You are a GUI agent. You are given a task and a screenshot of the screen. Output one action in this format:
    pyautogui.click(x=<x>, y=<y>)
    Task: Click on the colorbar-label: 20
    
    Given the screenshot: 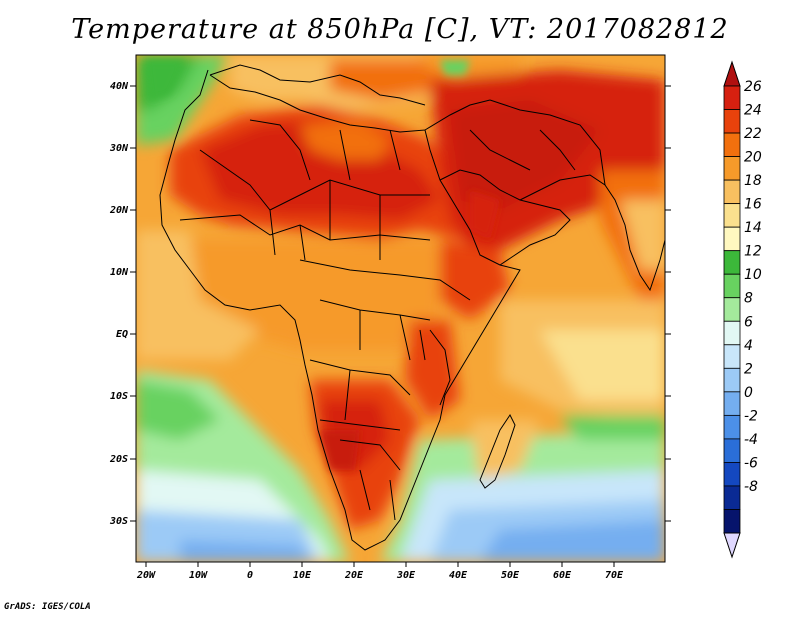 What is the action you would take?
    pyautogui.click(x=753, y=158)
    